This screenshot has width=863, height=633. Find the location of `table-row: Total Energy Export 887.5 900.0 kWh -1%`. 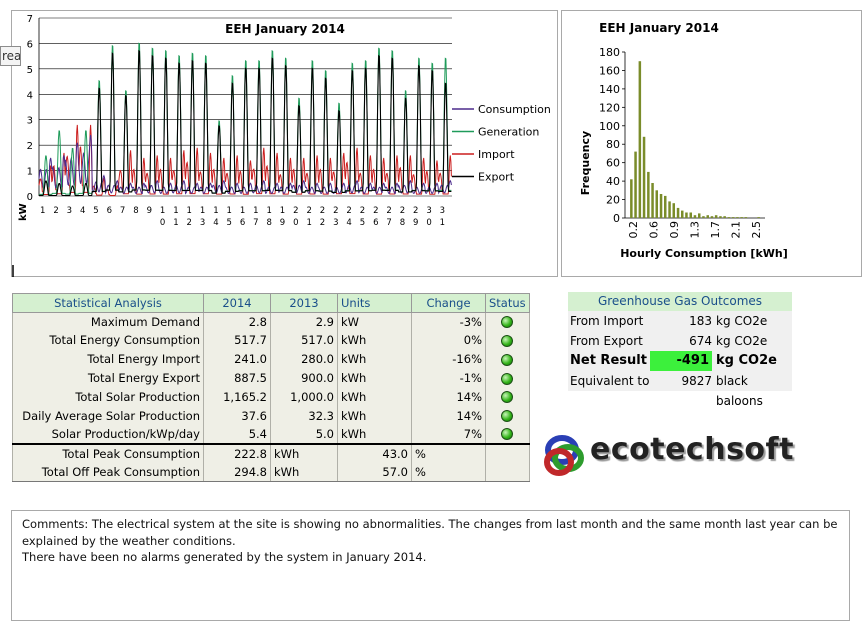

table-row: Total Energy Export 887.5 900.0 kWh -1% is located at coordinates (271, 378).